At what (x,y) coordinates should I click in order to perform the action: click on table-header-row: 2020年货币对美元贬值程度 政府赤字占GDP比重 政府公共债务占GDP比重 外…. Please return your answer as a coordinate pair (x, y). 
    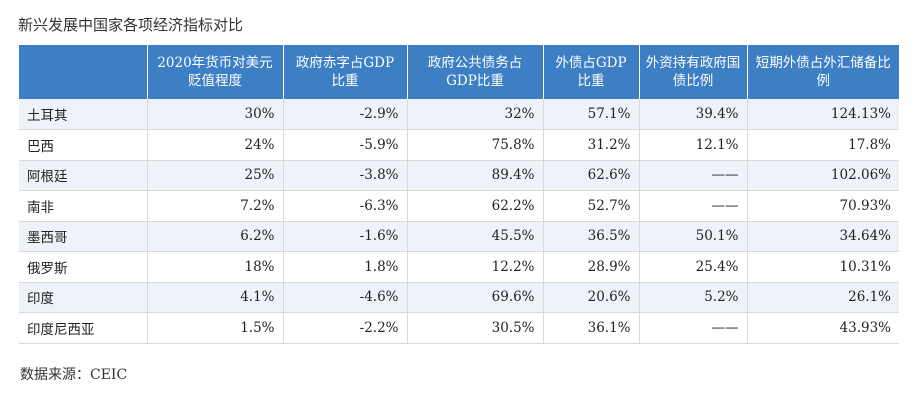
    Looking at the image, I should click on (459, 72).